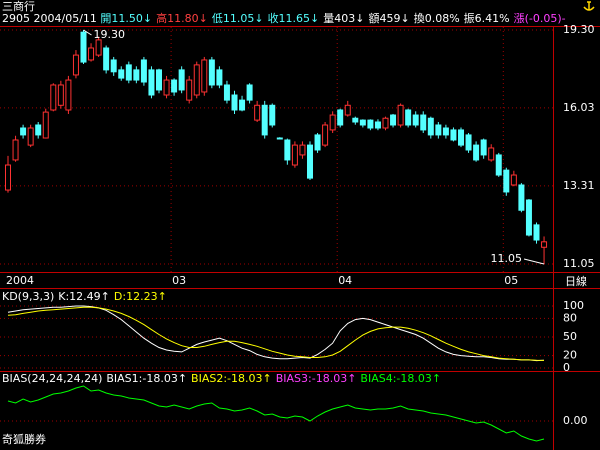  What do you see at coordinates (231, 378) in the screenshot?
I see `legend-entry: BIAS2:-18.03↑` at bounding box center [231, 378].